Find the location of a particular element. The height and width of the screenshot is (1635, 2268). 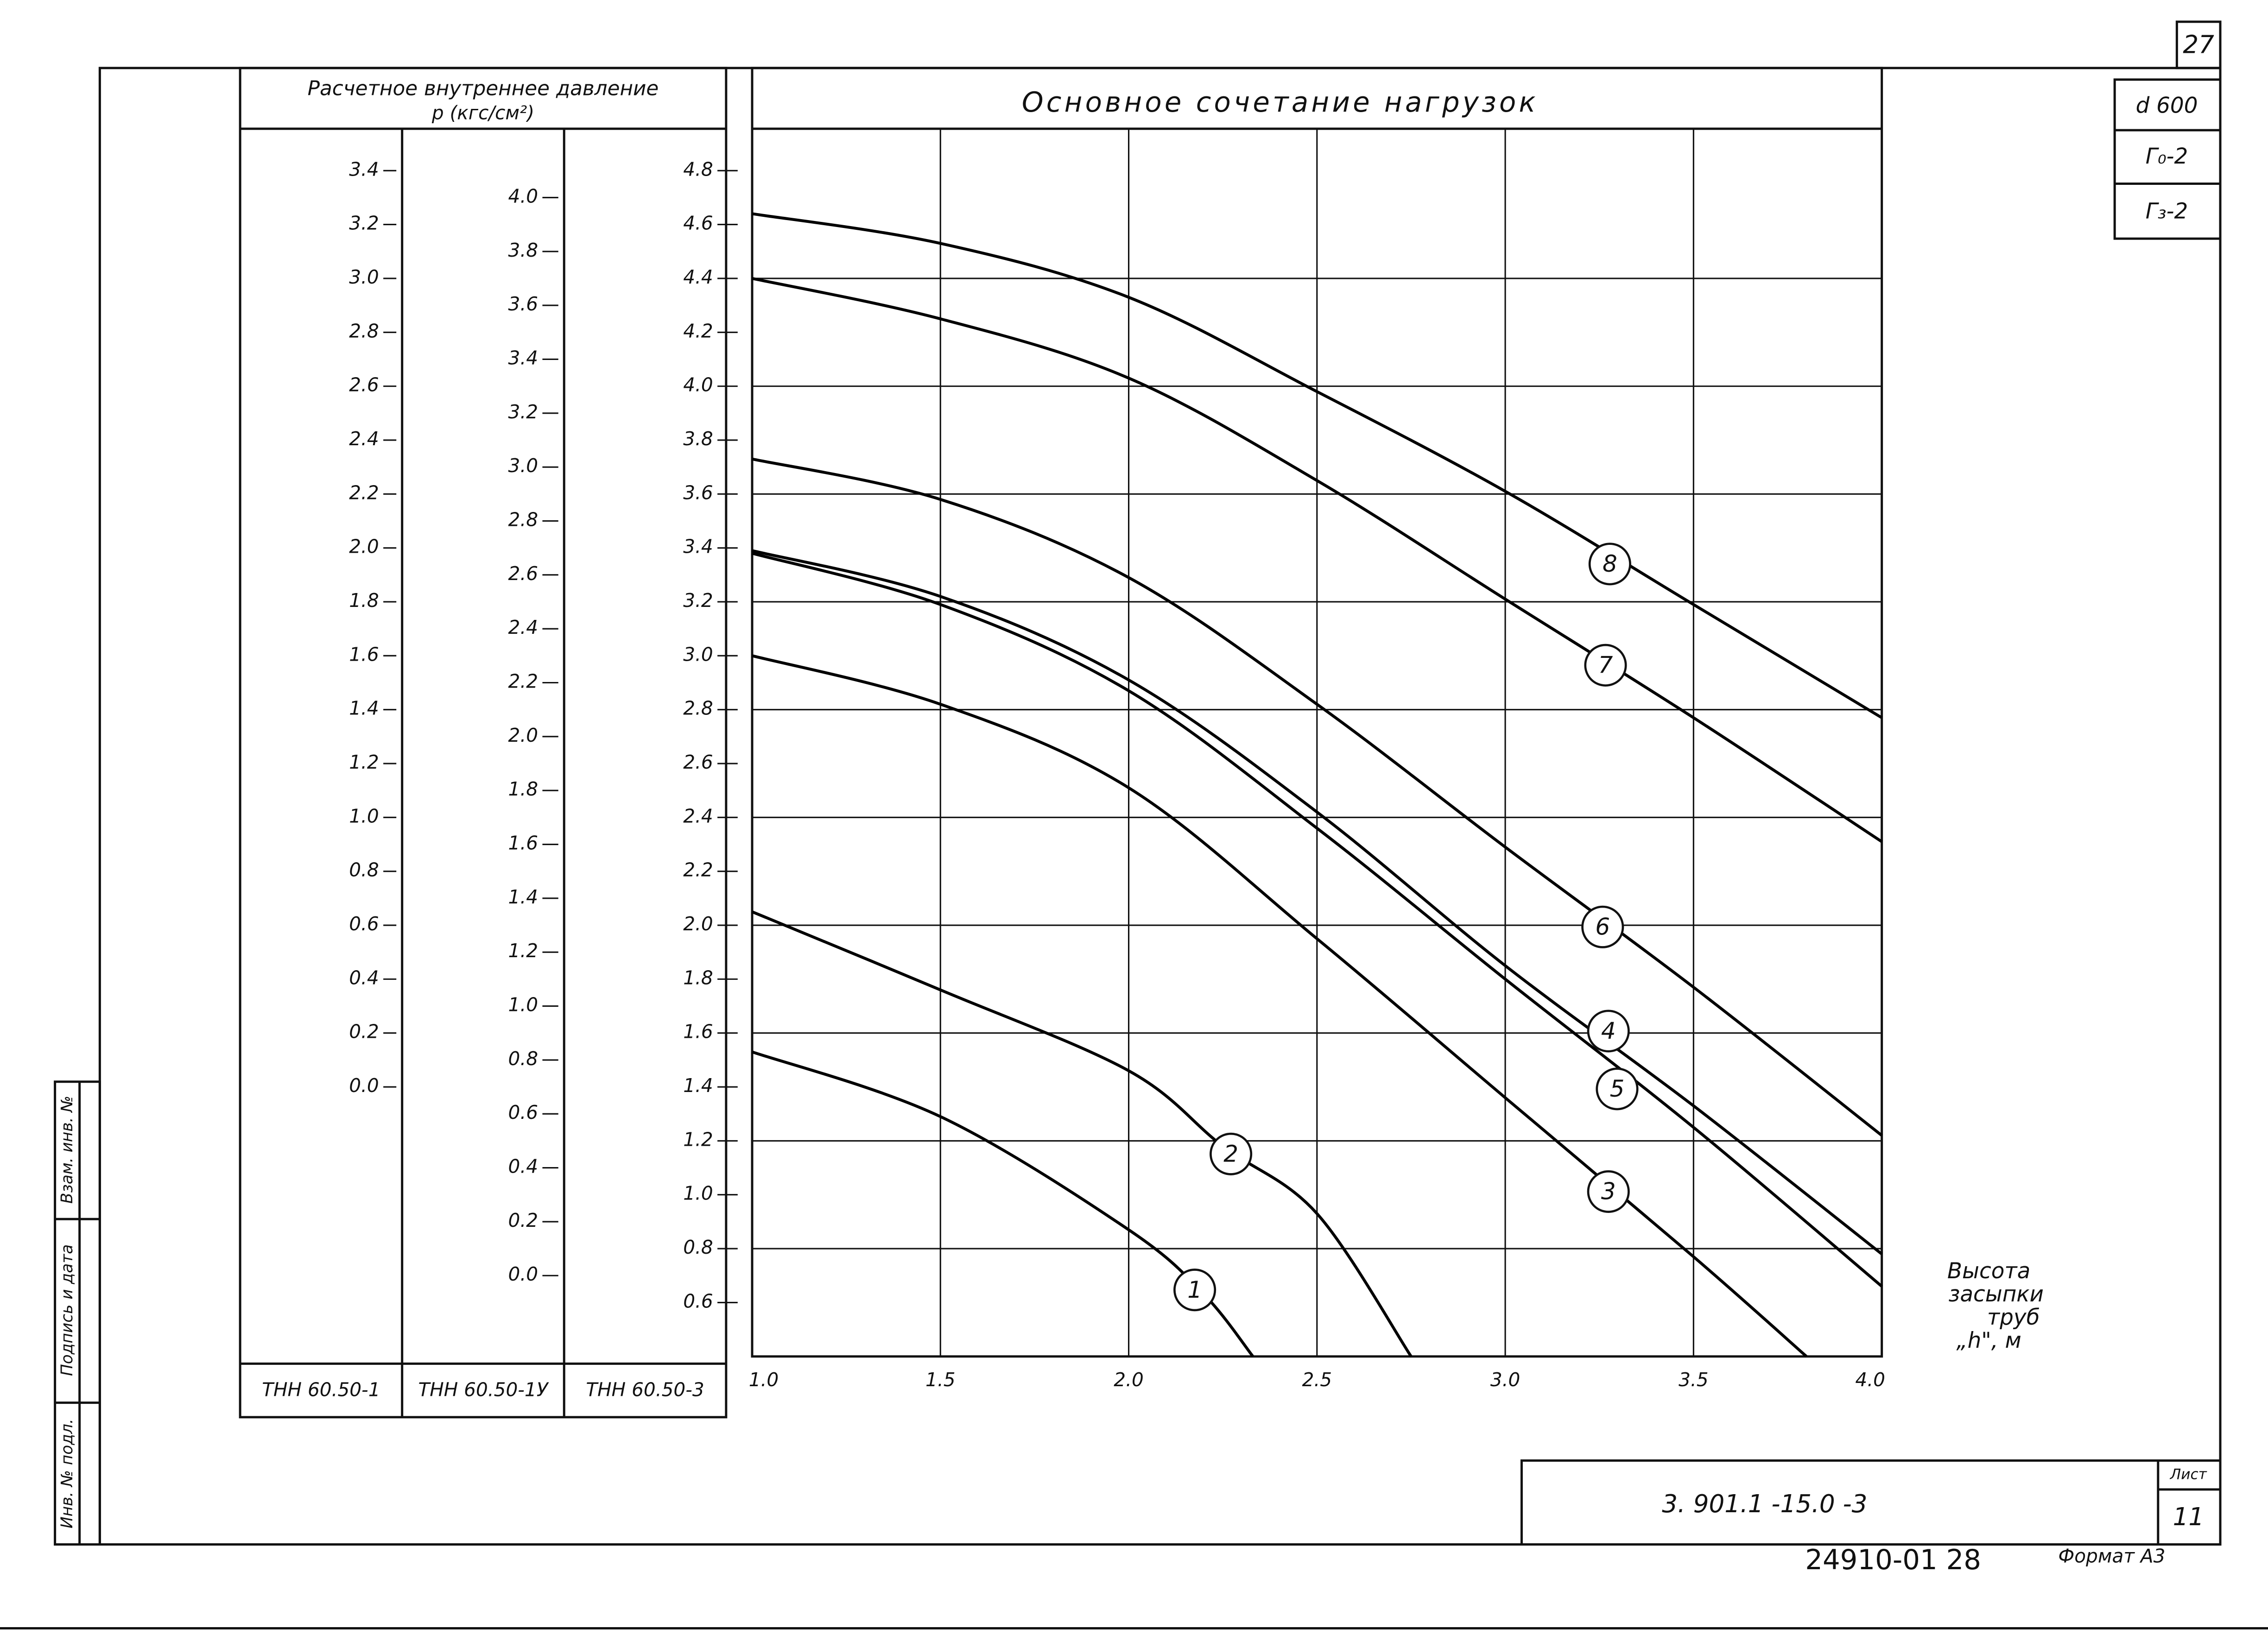

y-tick-label: 0.2 is located at coordinates (364, 1032).